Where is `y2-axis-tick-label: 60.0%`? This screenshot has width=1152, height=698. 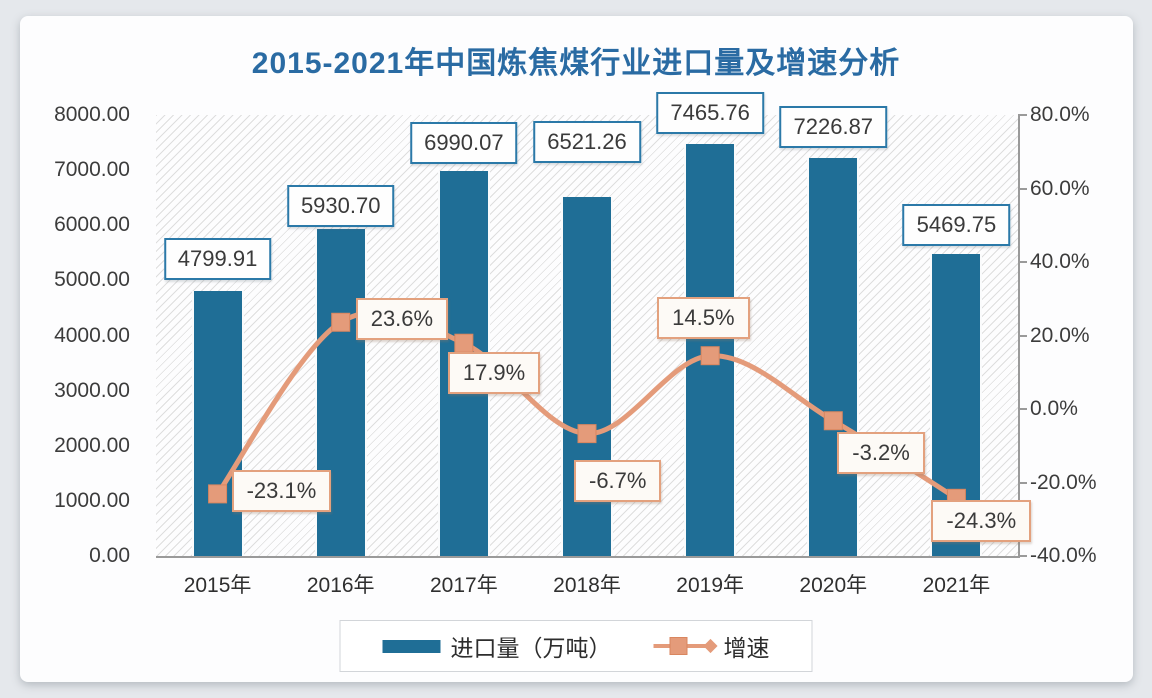 y2-axis-tick-label: 60.0% is located at coordinates (1060, 188).